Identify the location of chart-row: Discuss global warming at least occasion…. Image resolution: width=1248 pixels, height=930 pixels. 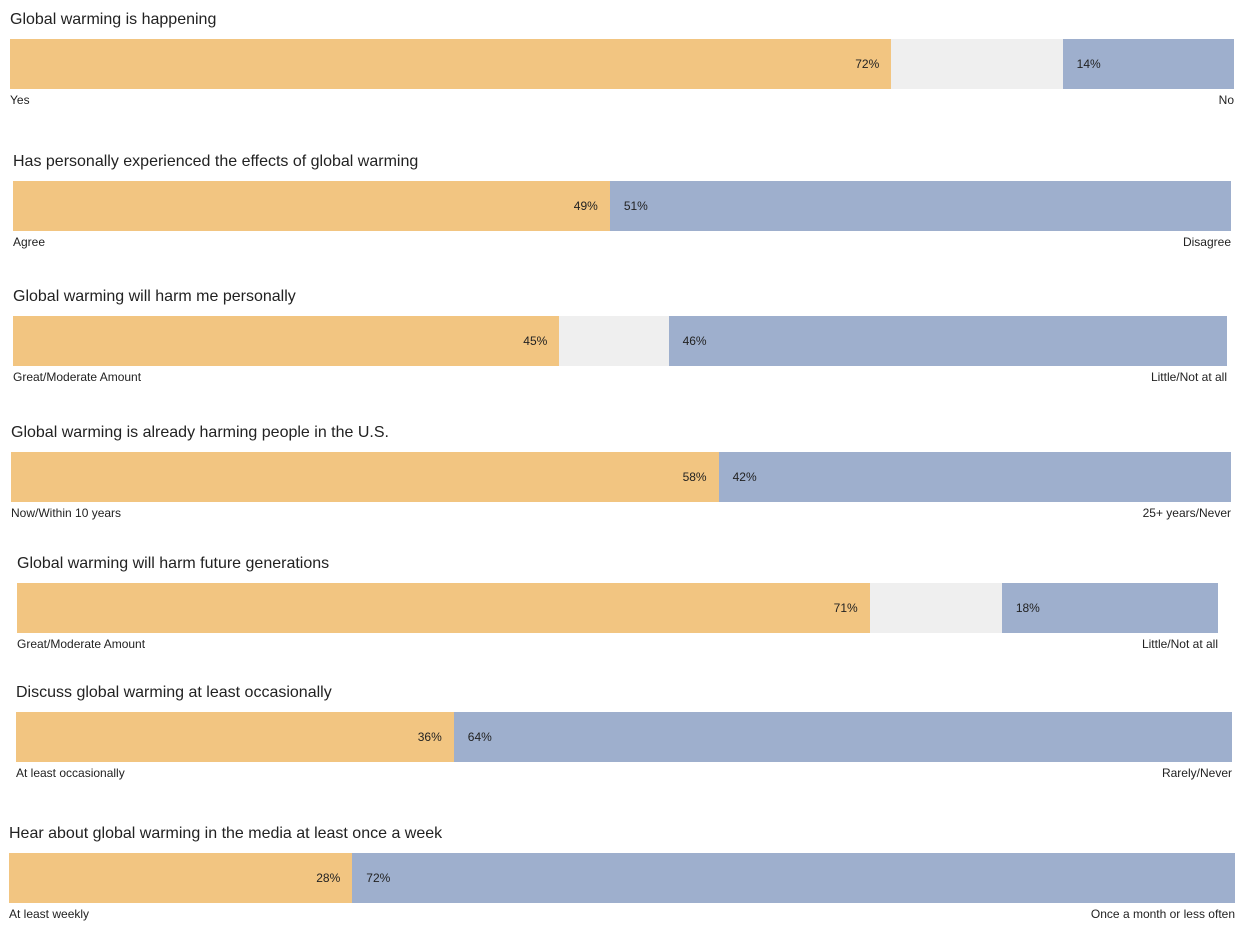
(624, 734).